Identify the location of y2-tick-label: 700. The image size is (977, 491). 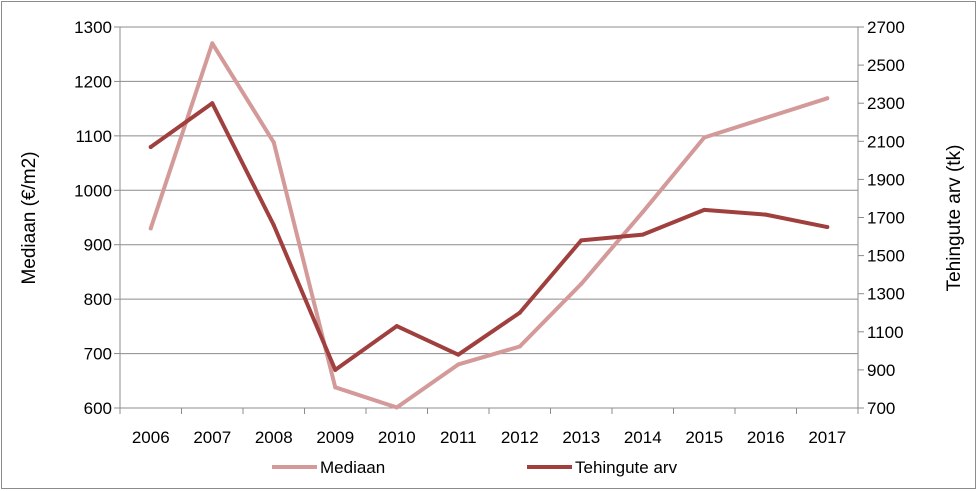
(881, 408).